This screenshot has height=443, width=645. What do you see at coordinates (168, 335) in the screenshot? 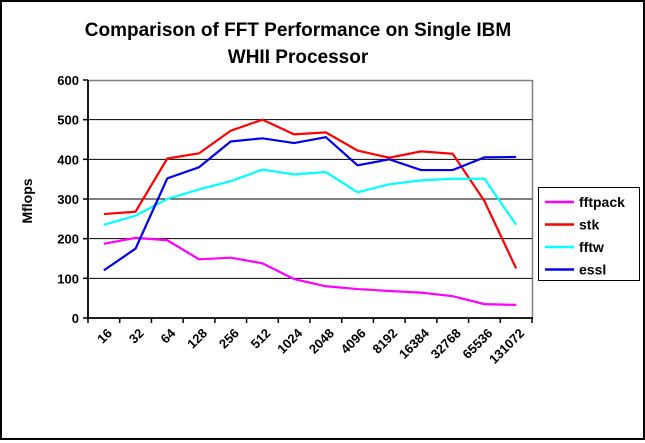
I see `x-tick-label: 64` at bounding box center [168, 335].